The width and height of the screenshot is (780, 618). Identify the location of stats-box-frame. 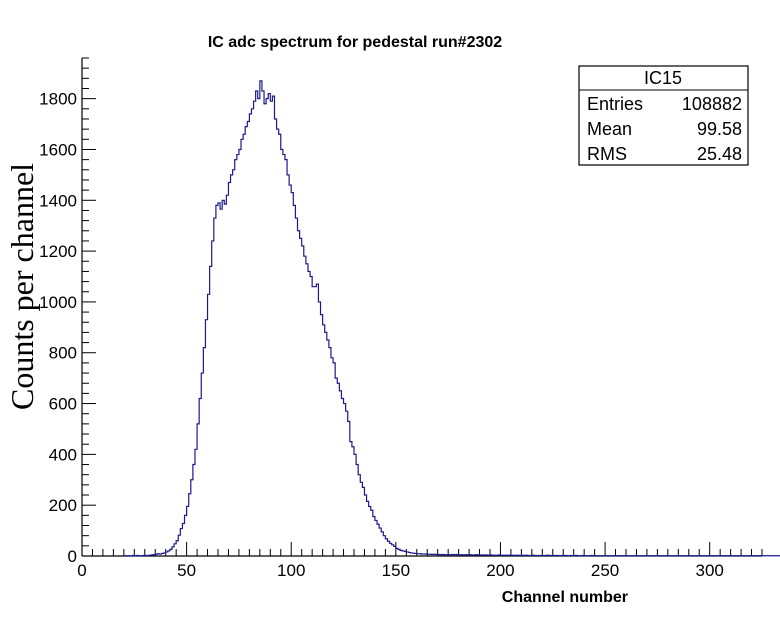
(663, 115).